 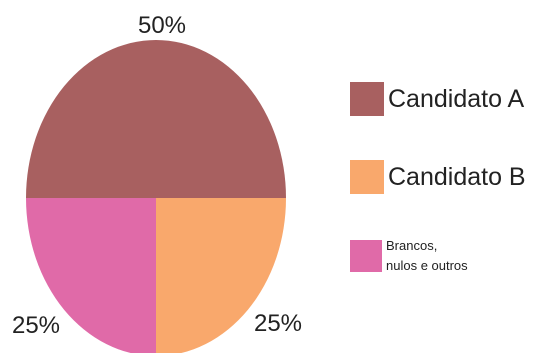 What do you see at coordinates (441, 255) in the screenshot?
I see `legend-label-brancos-nulos-outros: Brancos, nulos e outros` at bounding box center [441, 255].